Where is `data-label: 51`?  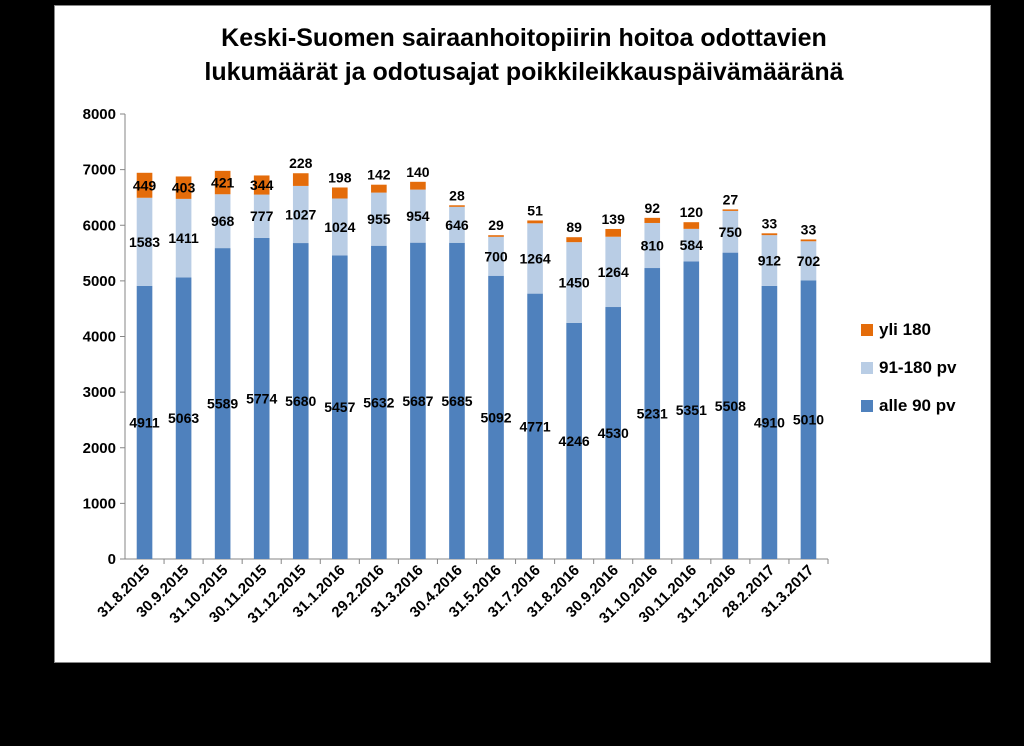
data-label: 51 is located at coordinates (535, 210).